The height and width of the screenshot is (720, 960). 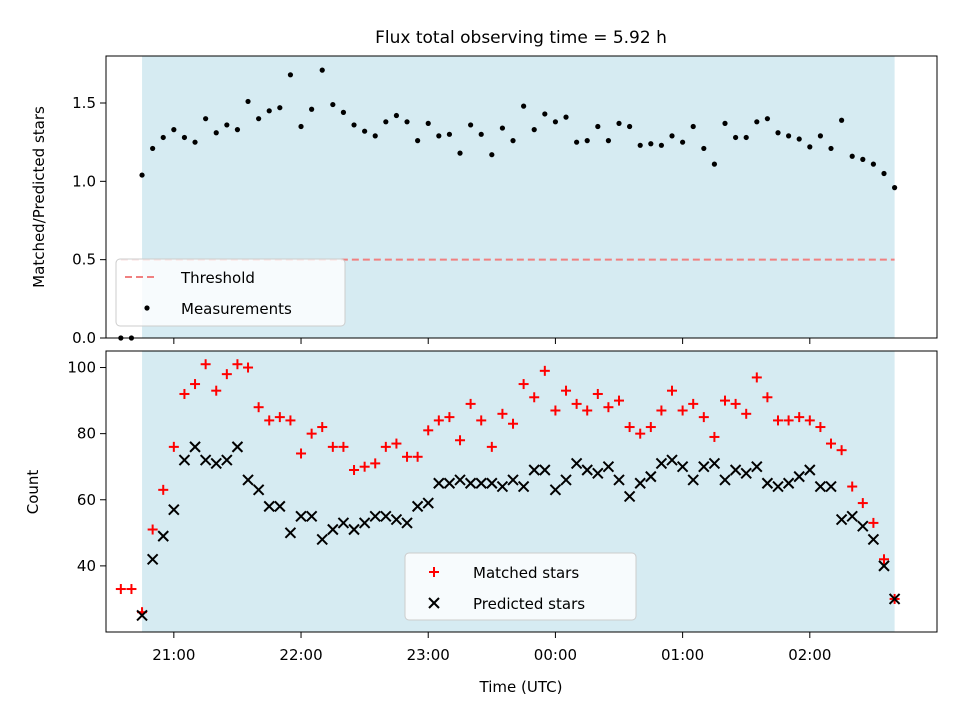 What do you see at coordinates (236, 309) in the screenshot?
I see `measurement-legend-label: Measurements` at bounding box center [236, 309].